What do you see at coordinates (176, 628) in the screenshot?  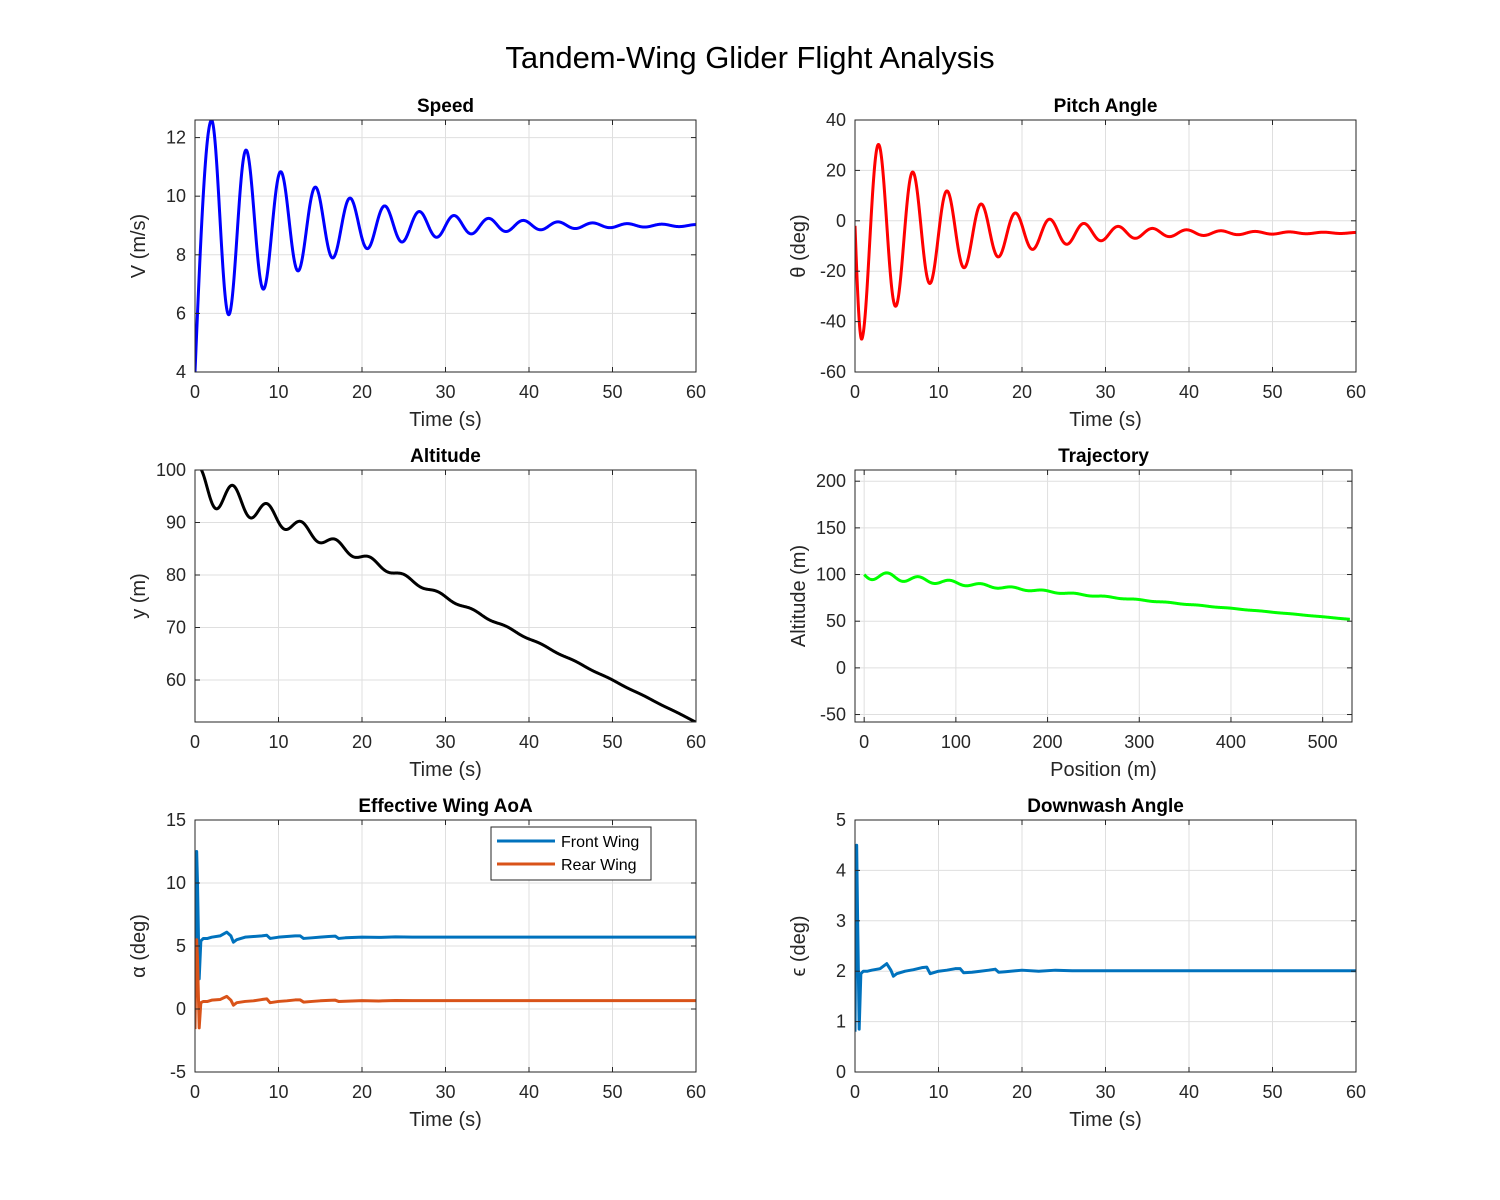 I see `y-tick-label: 70` at bounding box center [176, 628].